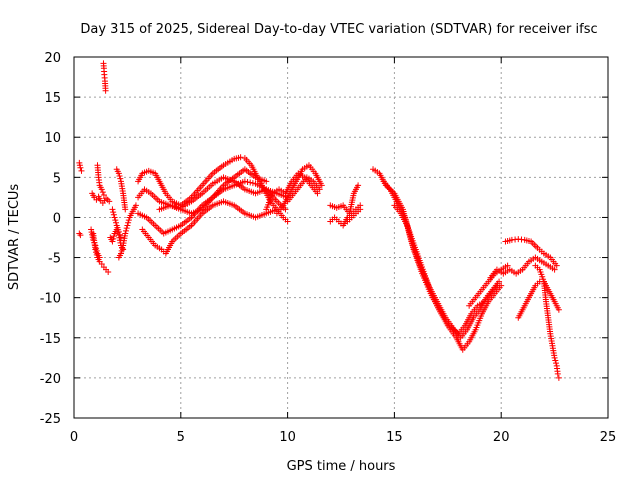 This screenshot has width=640, height=480. I want to click on x-tick-label: 10, so click(287, 437).